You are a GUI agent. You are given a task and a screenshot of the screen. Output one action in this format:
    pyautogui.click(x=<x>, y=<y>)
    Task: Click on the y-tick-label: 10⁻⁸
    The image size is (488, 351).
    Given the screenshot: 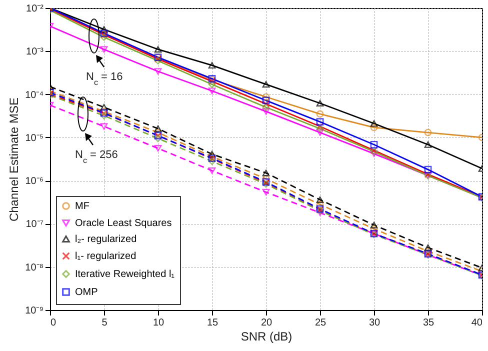 What is the action you would take?
    pyautogui.click(x=34, y=268)
    